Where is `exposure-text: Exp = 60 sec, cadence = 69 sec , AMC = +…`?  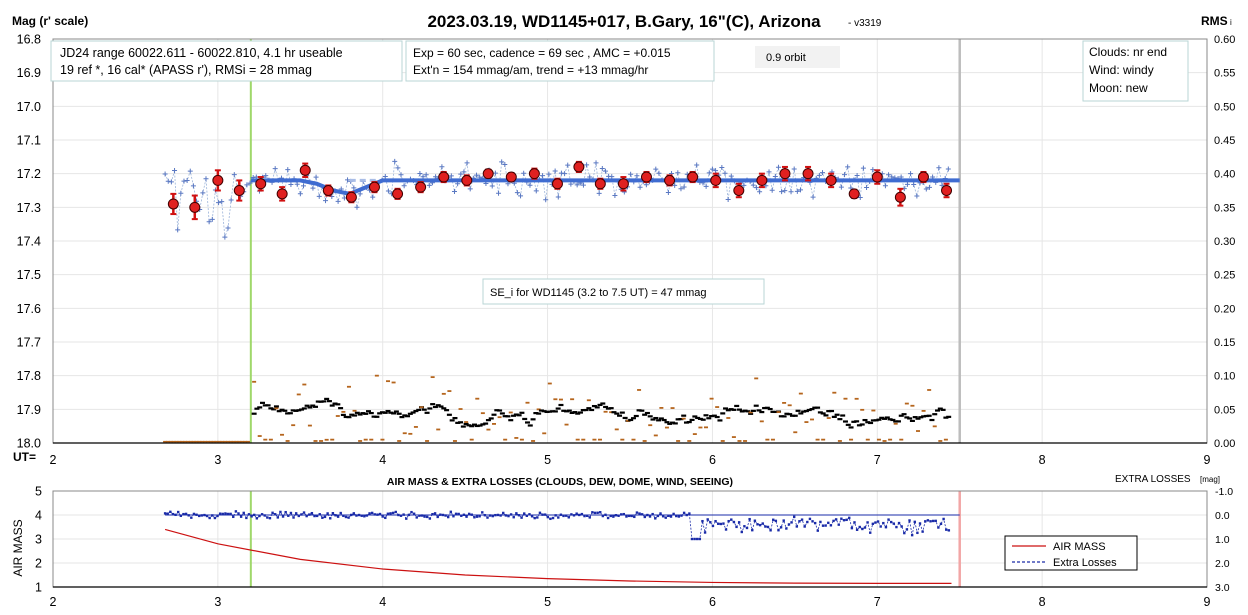 exposure-text: Exp = 60 sec, cadence = 69 sec , AMC = +… is located at coordinates (542, 53).